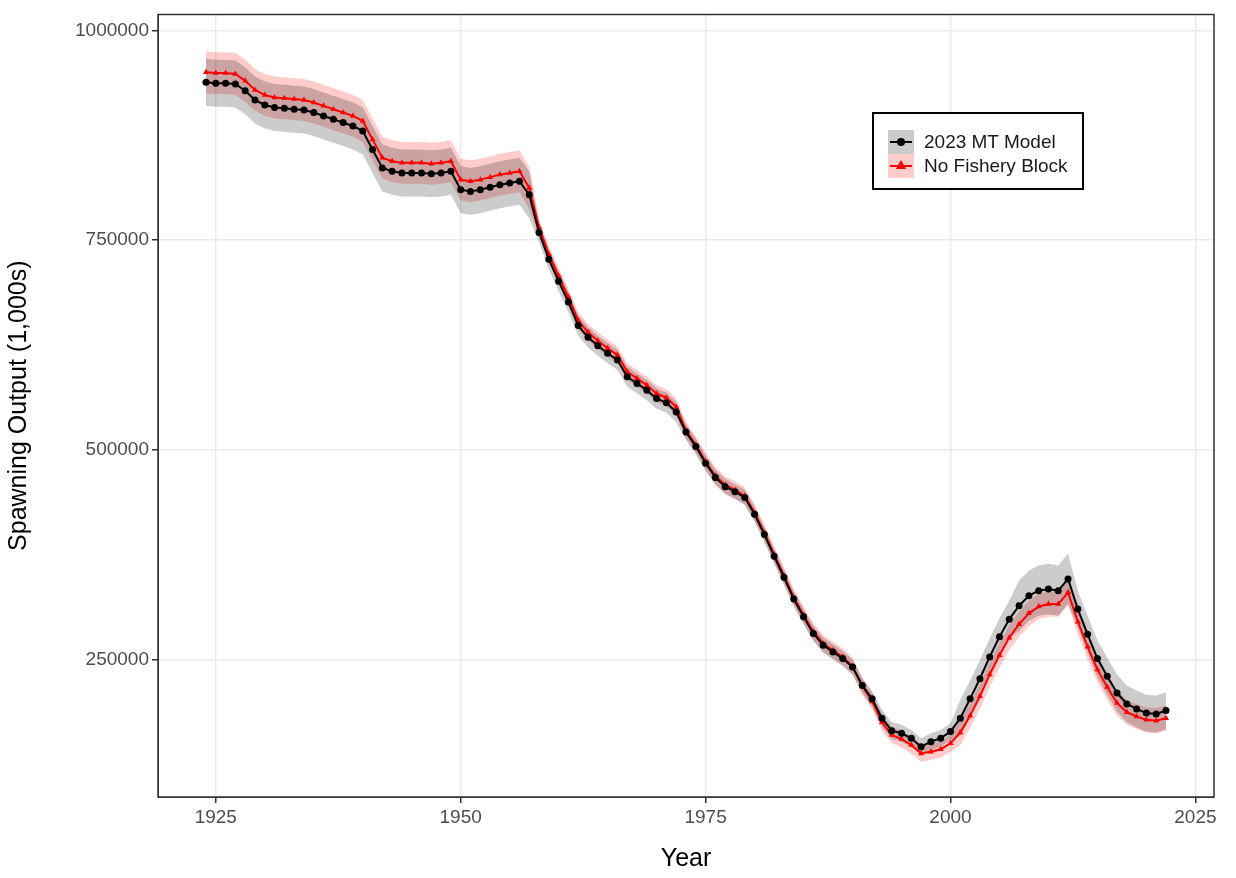 This screenshot has width=1236, height=878. What do you see at coordinates (117, 239) in the screenshot?
I see `y-tick-label: 750000` at bounding box center [117, 239].